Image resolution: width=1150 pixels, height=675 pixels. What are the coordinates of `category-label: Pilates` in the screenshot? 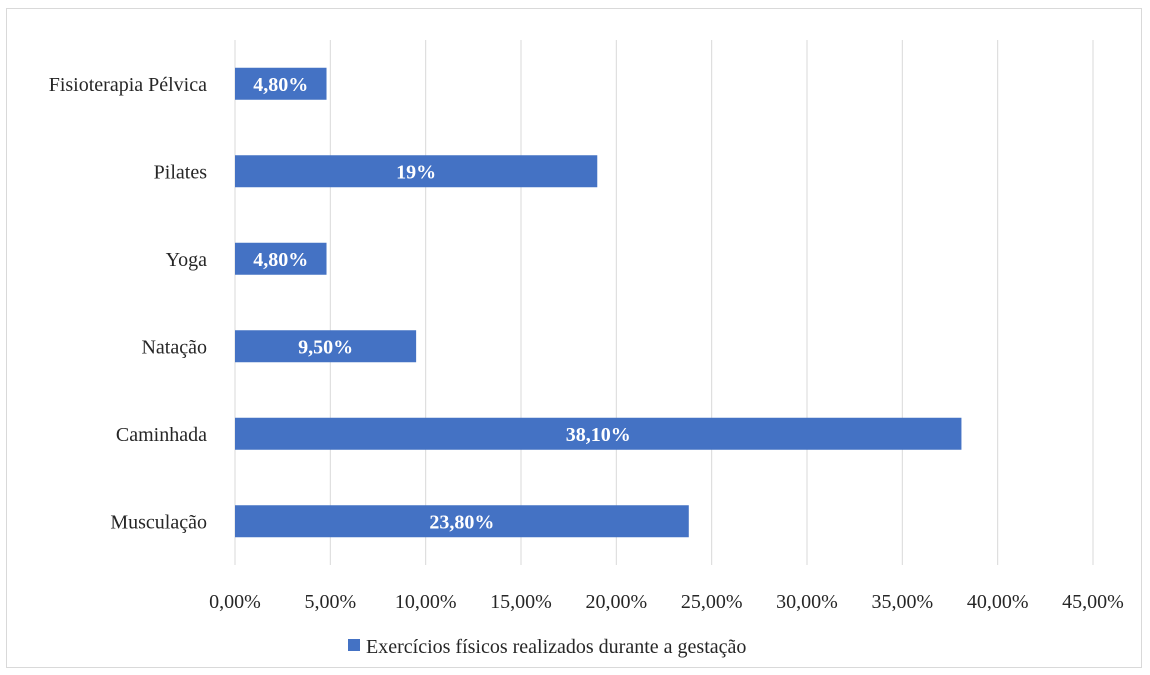 It's located at (181, 172).